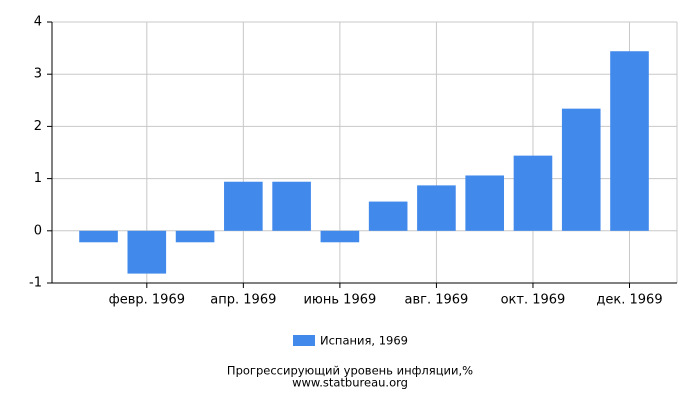 The image size is (700, 400). What do you see at coordinates (533, 300) in the screenshot?
I see `x-tick-label: окт. 1969` at bounding box center [533, 300].